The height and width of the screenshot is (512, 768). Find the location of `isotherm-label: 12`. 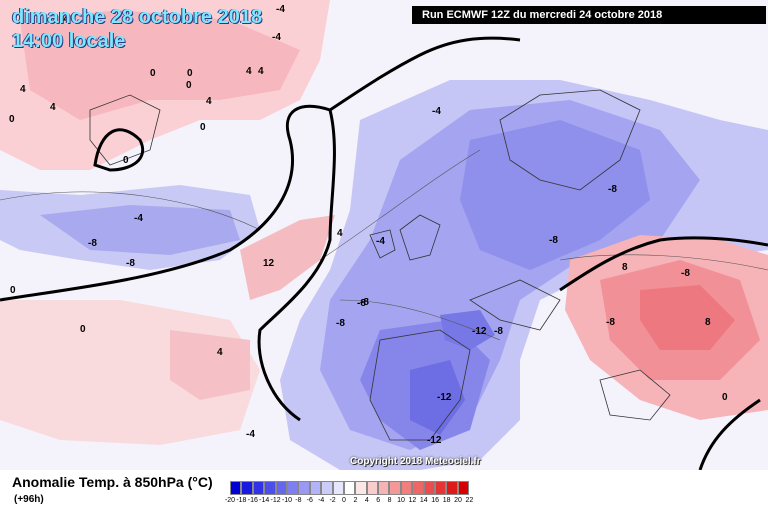

isotherm-label: 12 is located at coordinates (269, 263).